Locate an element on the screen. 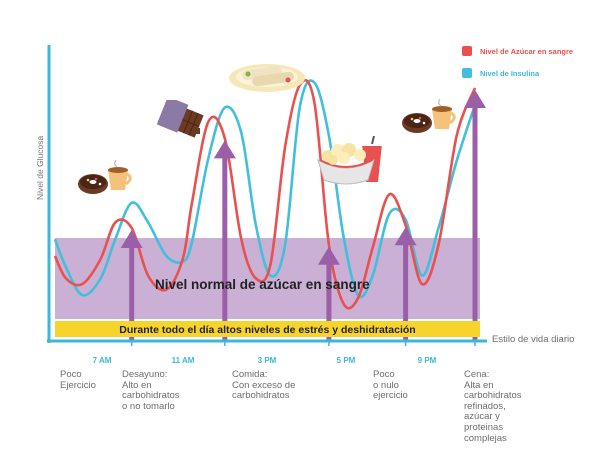 The image size is (597, 453). normal-sugar-band is located at coordinates (267, 278).